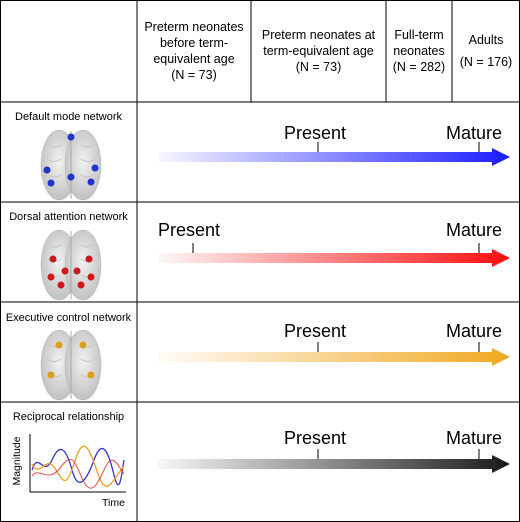 This screenshot has width=520, height=522. I want to click on header-line: Full-term, so click(419, 35).